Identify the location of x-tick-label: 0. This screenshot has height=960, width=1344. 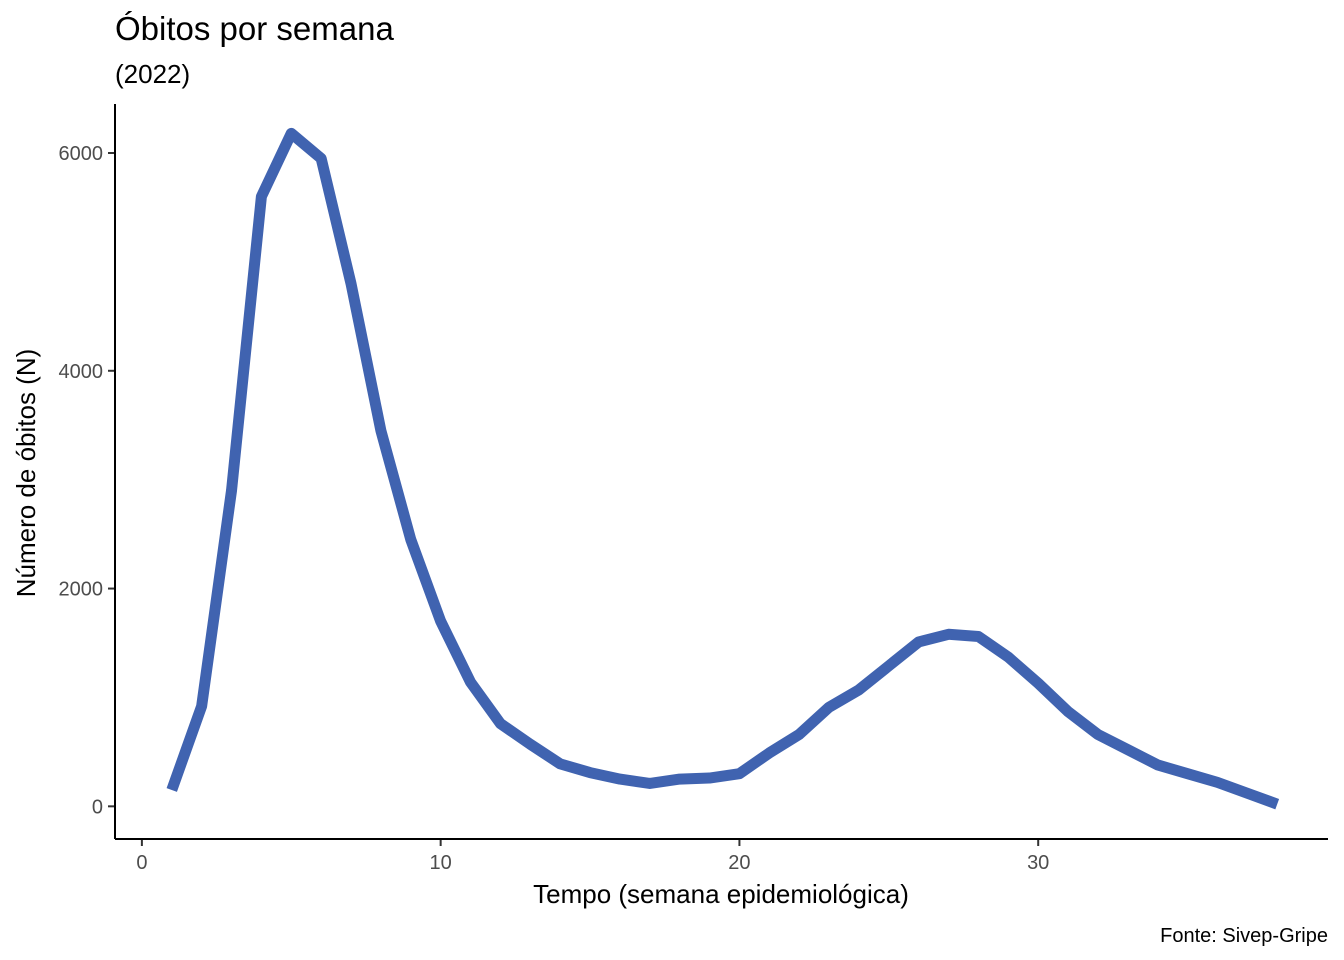
(141, 863).